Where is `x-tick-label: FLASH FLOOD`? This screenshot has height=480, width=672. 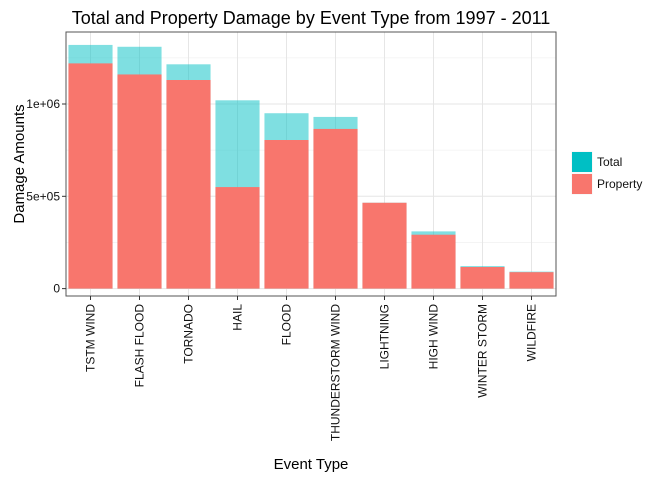
x-tick-label: FLASH FLOOD is located at coordinates (140, 346).